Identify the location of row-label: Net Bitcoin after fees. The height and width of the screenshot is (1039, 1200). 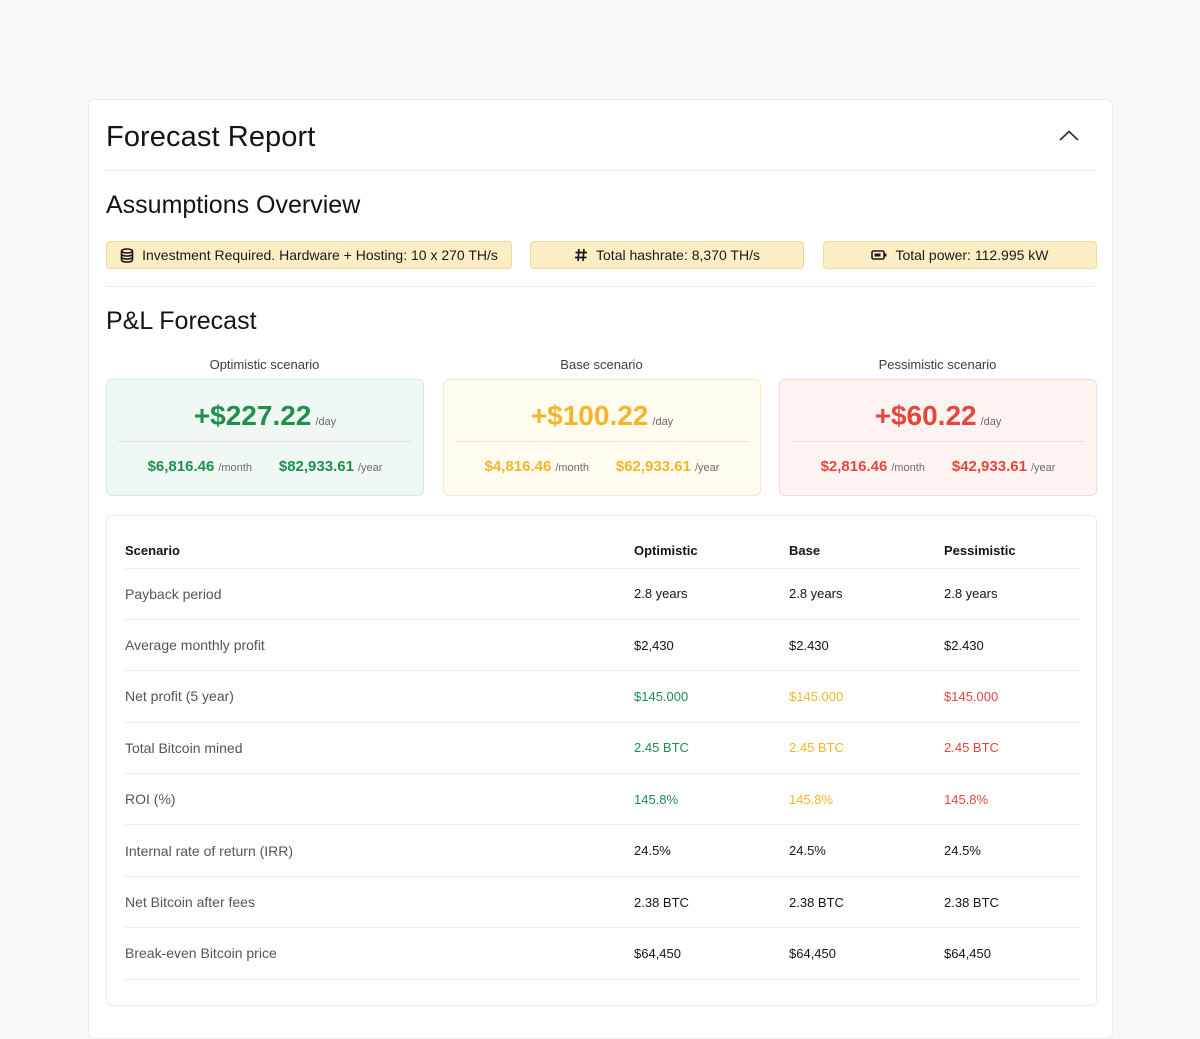
(379, 902).